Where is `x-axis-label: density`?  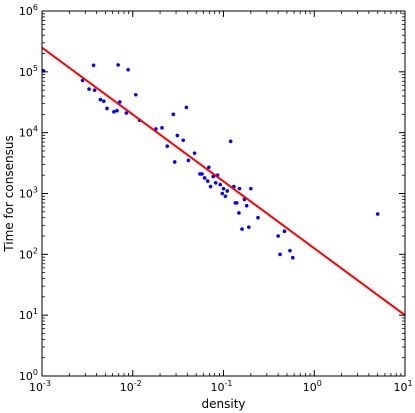
x-axis-label: density is located at coordinates (224, 404).